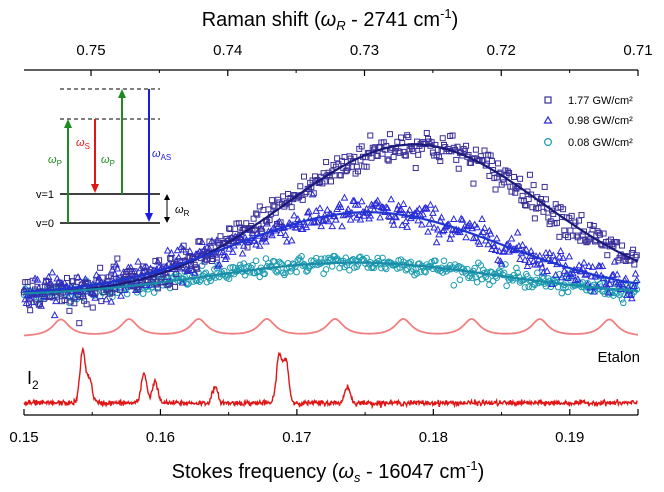 The image size is (664, 492). What do you see at coordinates (433, 437) in the screenshot?
I see `bottom-tick-label: 0.18` at bounding box center [433, 437].